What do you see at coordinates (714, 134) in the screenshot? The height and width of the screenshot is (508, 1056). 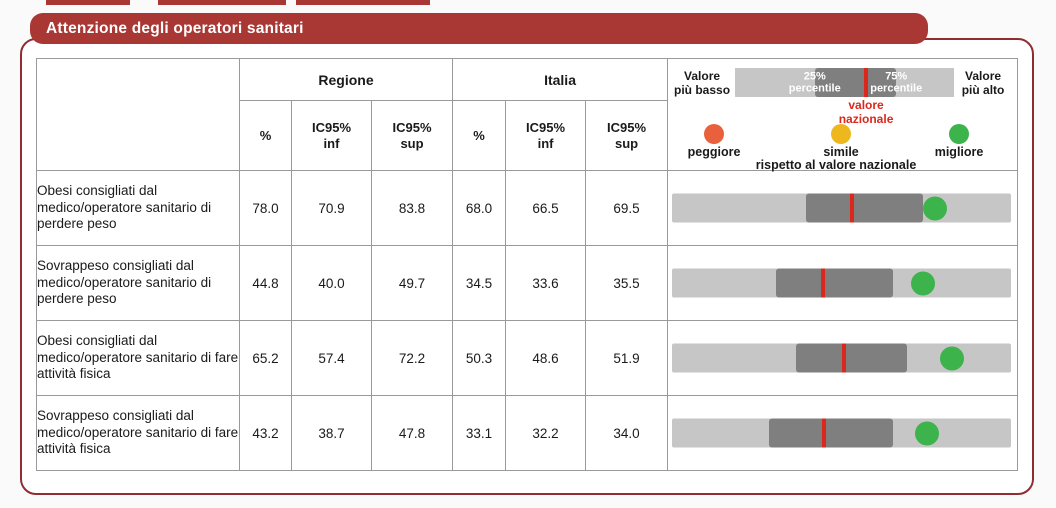 I see `worse-dot-icon` at bounding box center [714, 134].